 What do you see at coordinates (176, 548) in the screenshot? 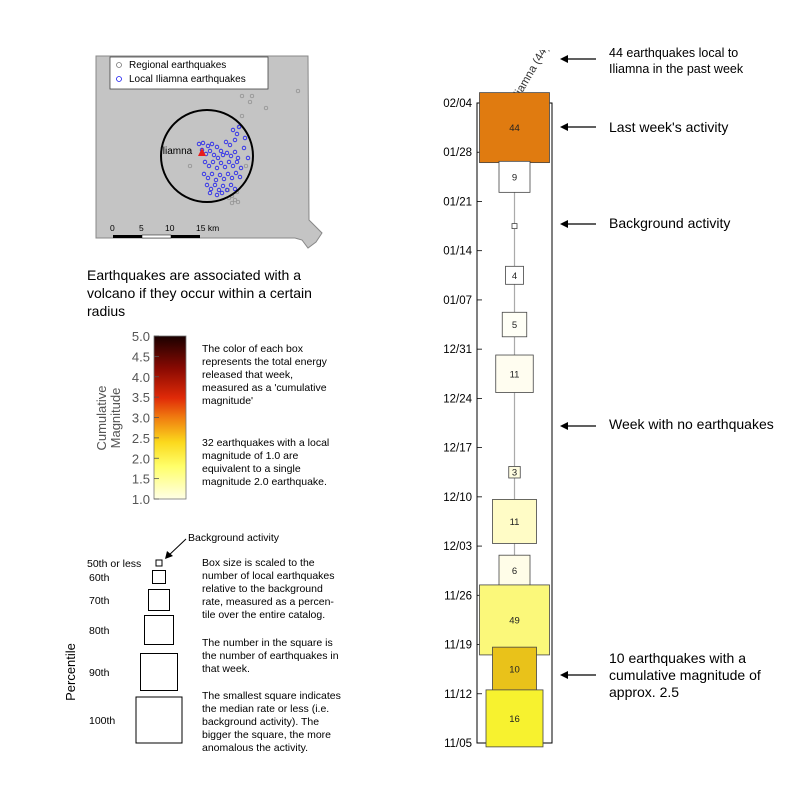
I see `background-pointer-arrow` at bounding box center [176, 548].